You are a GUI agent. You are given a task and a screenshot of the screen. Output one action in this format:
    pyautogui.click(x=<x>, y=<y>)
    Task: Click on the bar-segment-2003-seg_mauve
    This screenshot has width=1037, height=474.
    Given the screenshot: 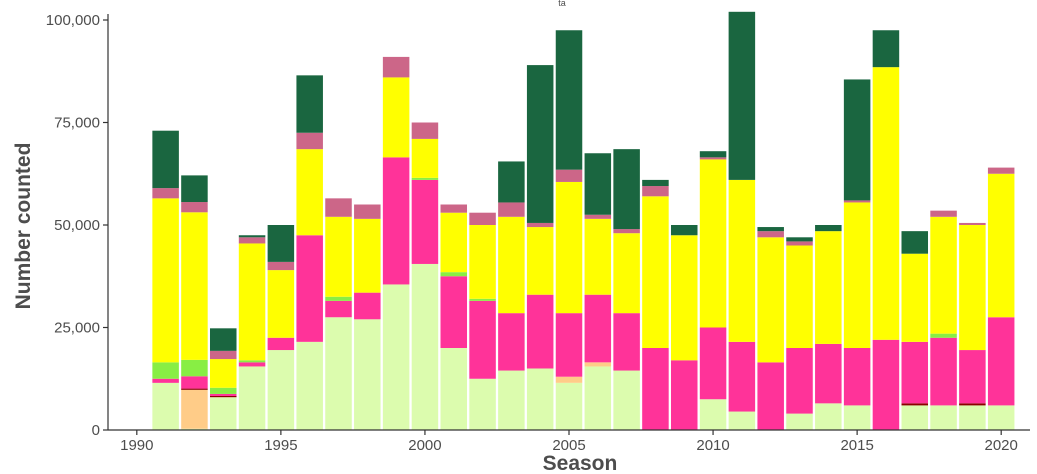 What is the action you would take?
    pyautogui.click(x=511, y=209)
    